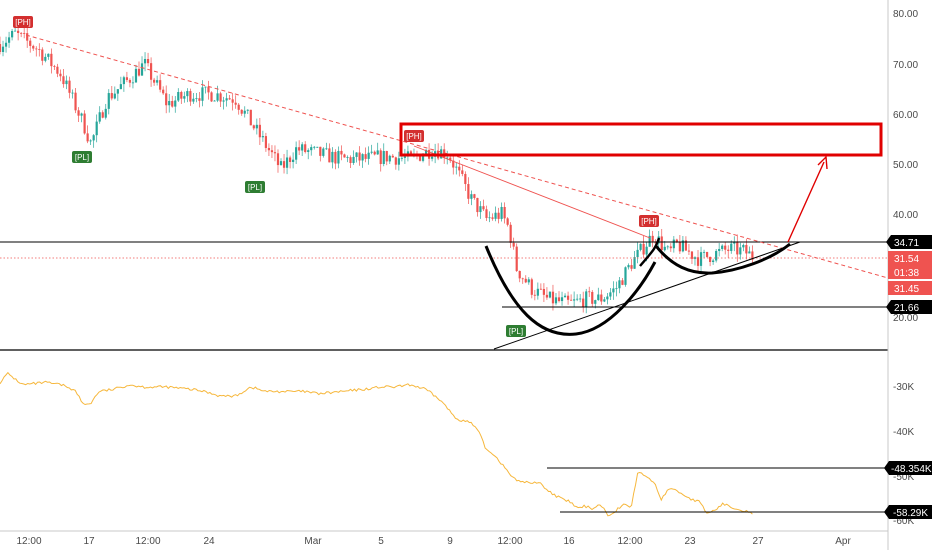 This screenshot has height=550, width=932. Describe the element at coordinates (909, 307) in the screenshot. I see `support-price-tag: 21.66` at that location.